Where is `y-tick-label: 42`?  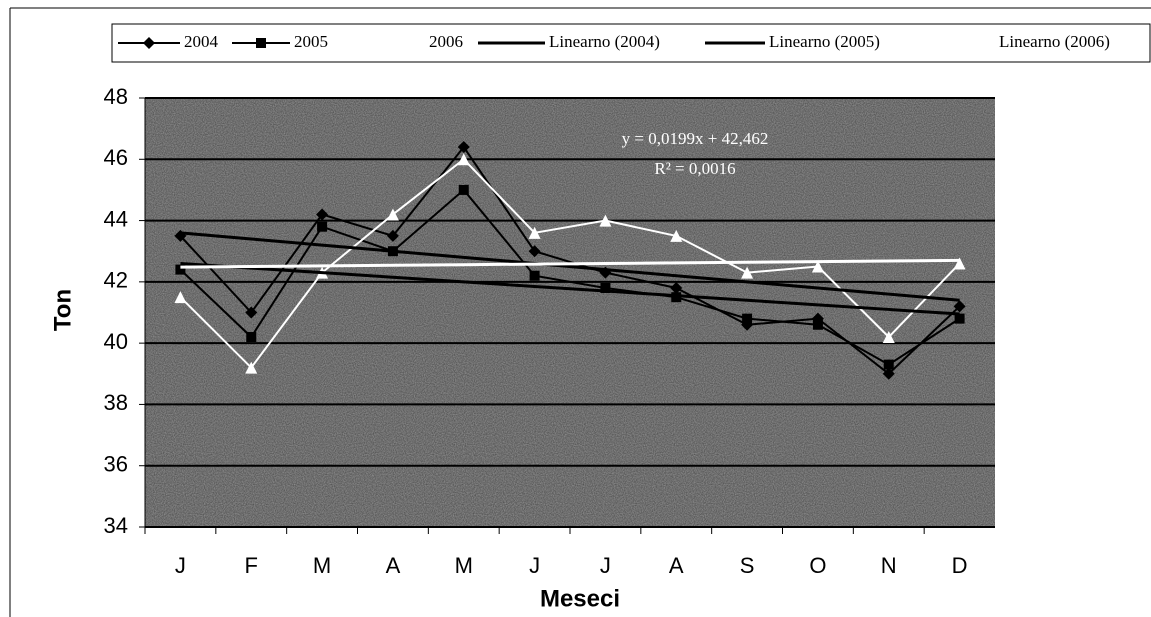
y-tick-label: 42 is located at coordinates (116, 280).